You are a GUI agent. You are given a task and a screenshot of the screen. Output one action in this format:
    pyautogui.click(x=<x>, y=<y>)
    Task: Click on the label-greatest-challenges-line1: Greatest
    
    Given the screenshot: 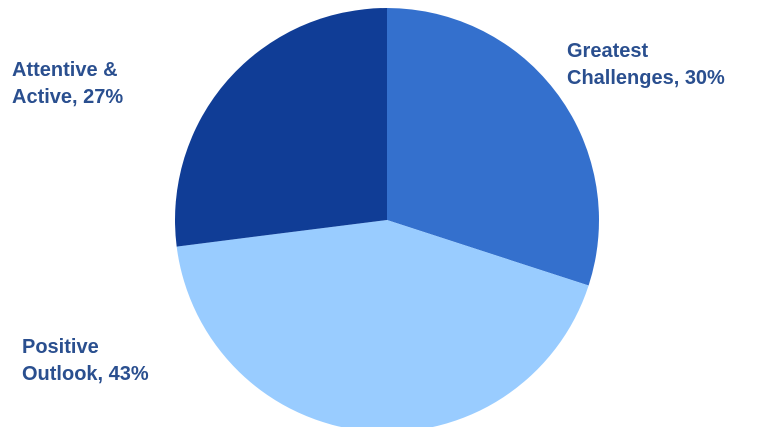 What is the action you would take?
    pyautogui.click(x=608, y=51)
    